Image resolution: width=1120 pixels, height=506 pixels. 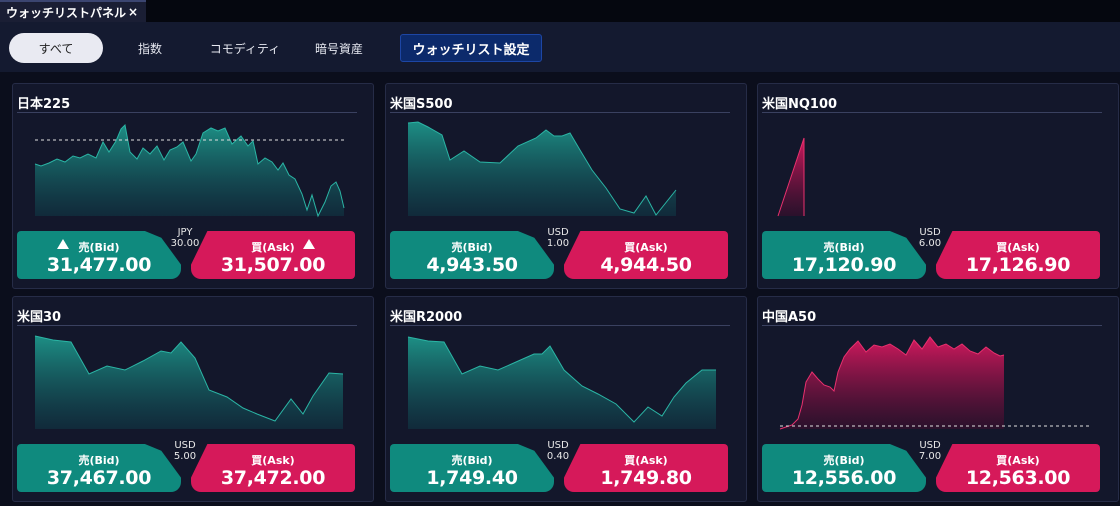 What do you see at coordinates (472, 477) in the screenshot?
I see `bid-price: 1,749.40` at bounding box center [472, 477].